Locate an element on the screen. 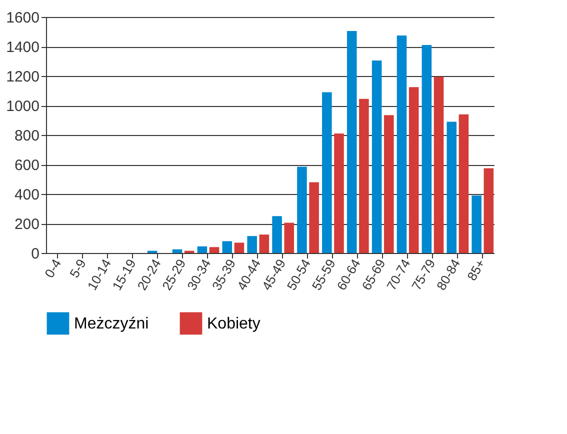  x-tick-label: 0-4 is located at coordinates (53, 268).